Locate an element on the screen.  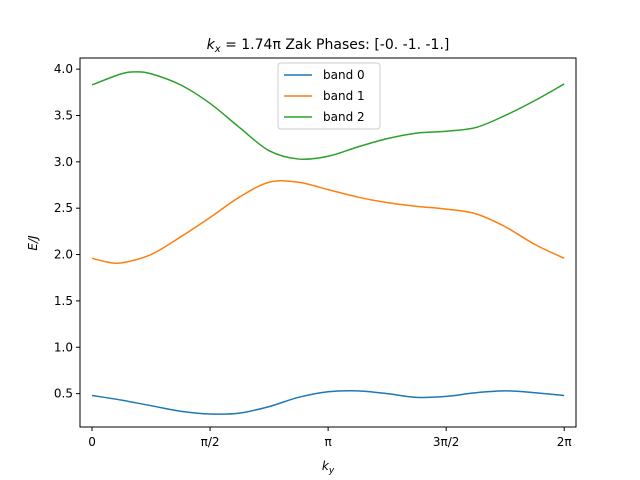
chart-title: kx = 1.74π Zak Phases: [-0. -1. -1.] is located at coordinates (328, 46).